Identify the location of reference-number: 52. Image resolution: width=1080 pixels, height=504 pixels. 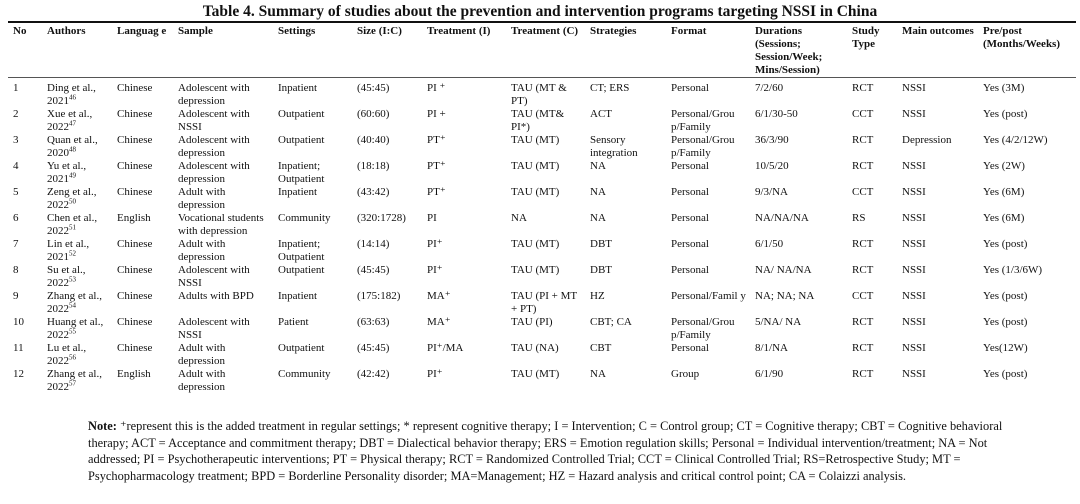
(72, 253).